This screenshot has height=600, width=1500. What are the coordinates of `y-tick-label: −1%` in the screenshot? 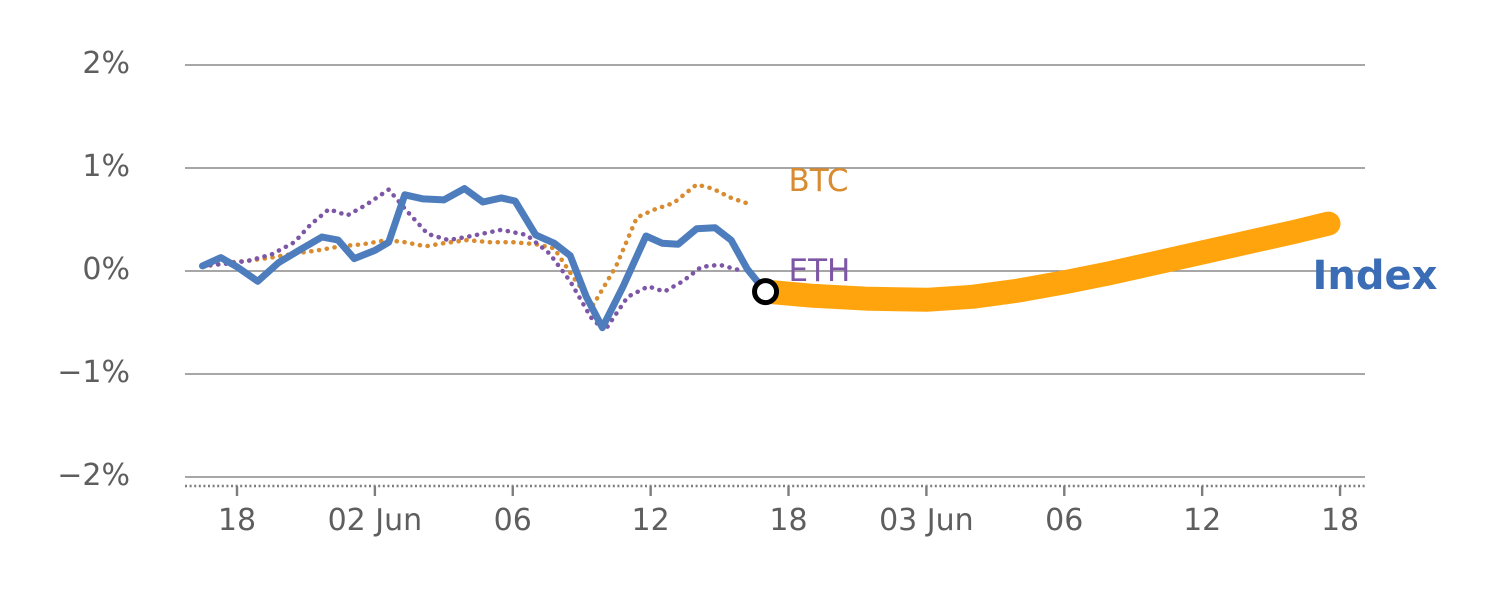 It's located at (93, 372).